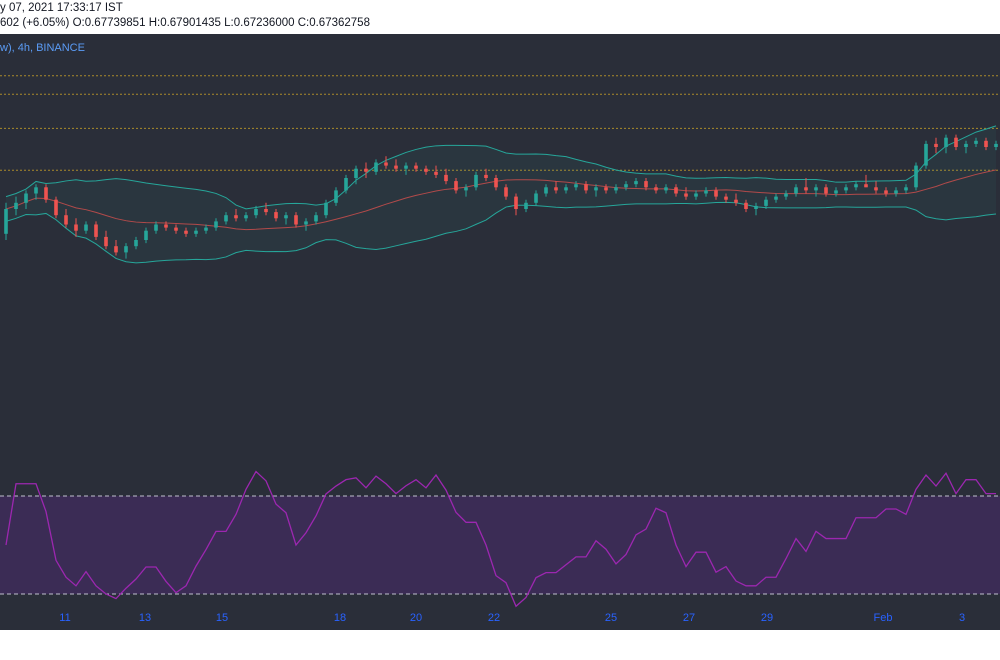  Describe the element at coordinates (154, 23) in the screenshot. I see `high-label: H:` at that location.